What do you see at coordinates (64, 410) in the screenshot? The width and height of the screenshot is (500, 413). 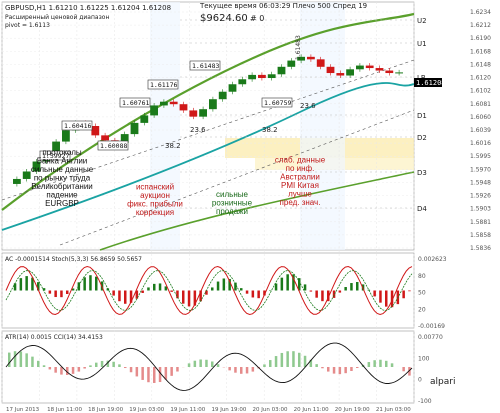 I see `time-tick: 18 Jun 11:00` at bounding box center [64, 410].